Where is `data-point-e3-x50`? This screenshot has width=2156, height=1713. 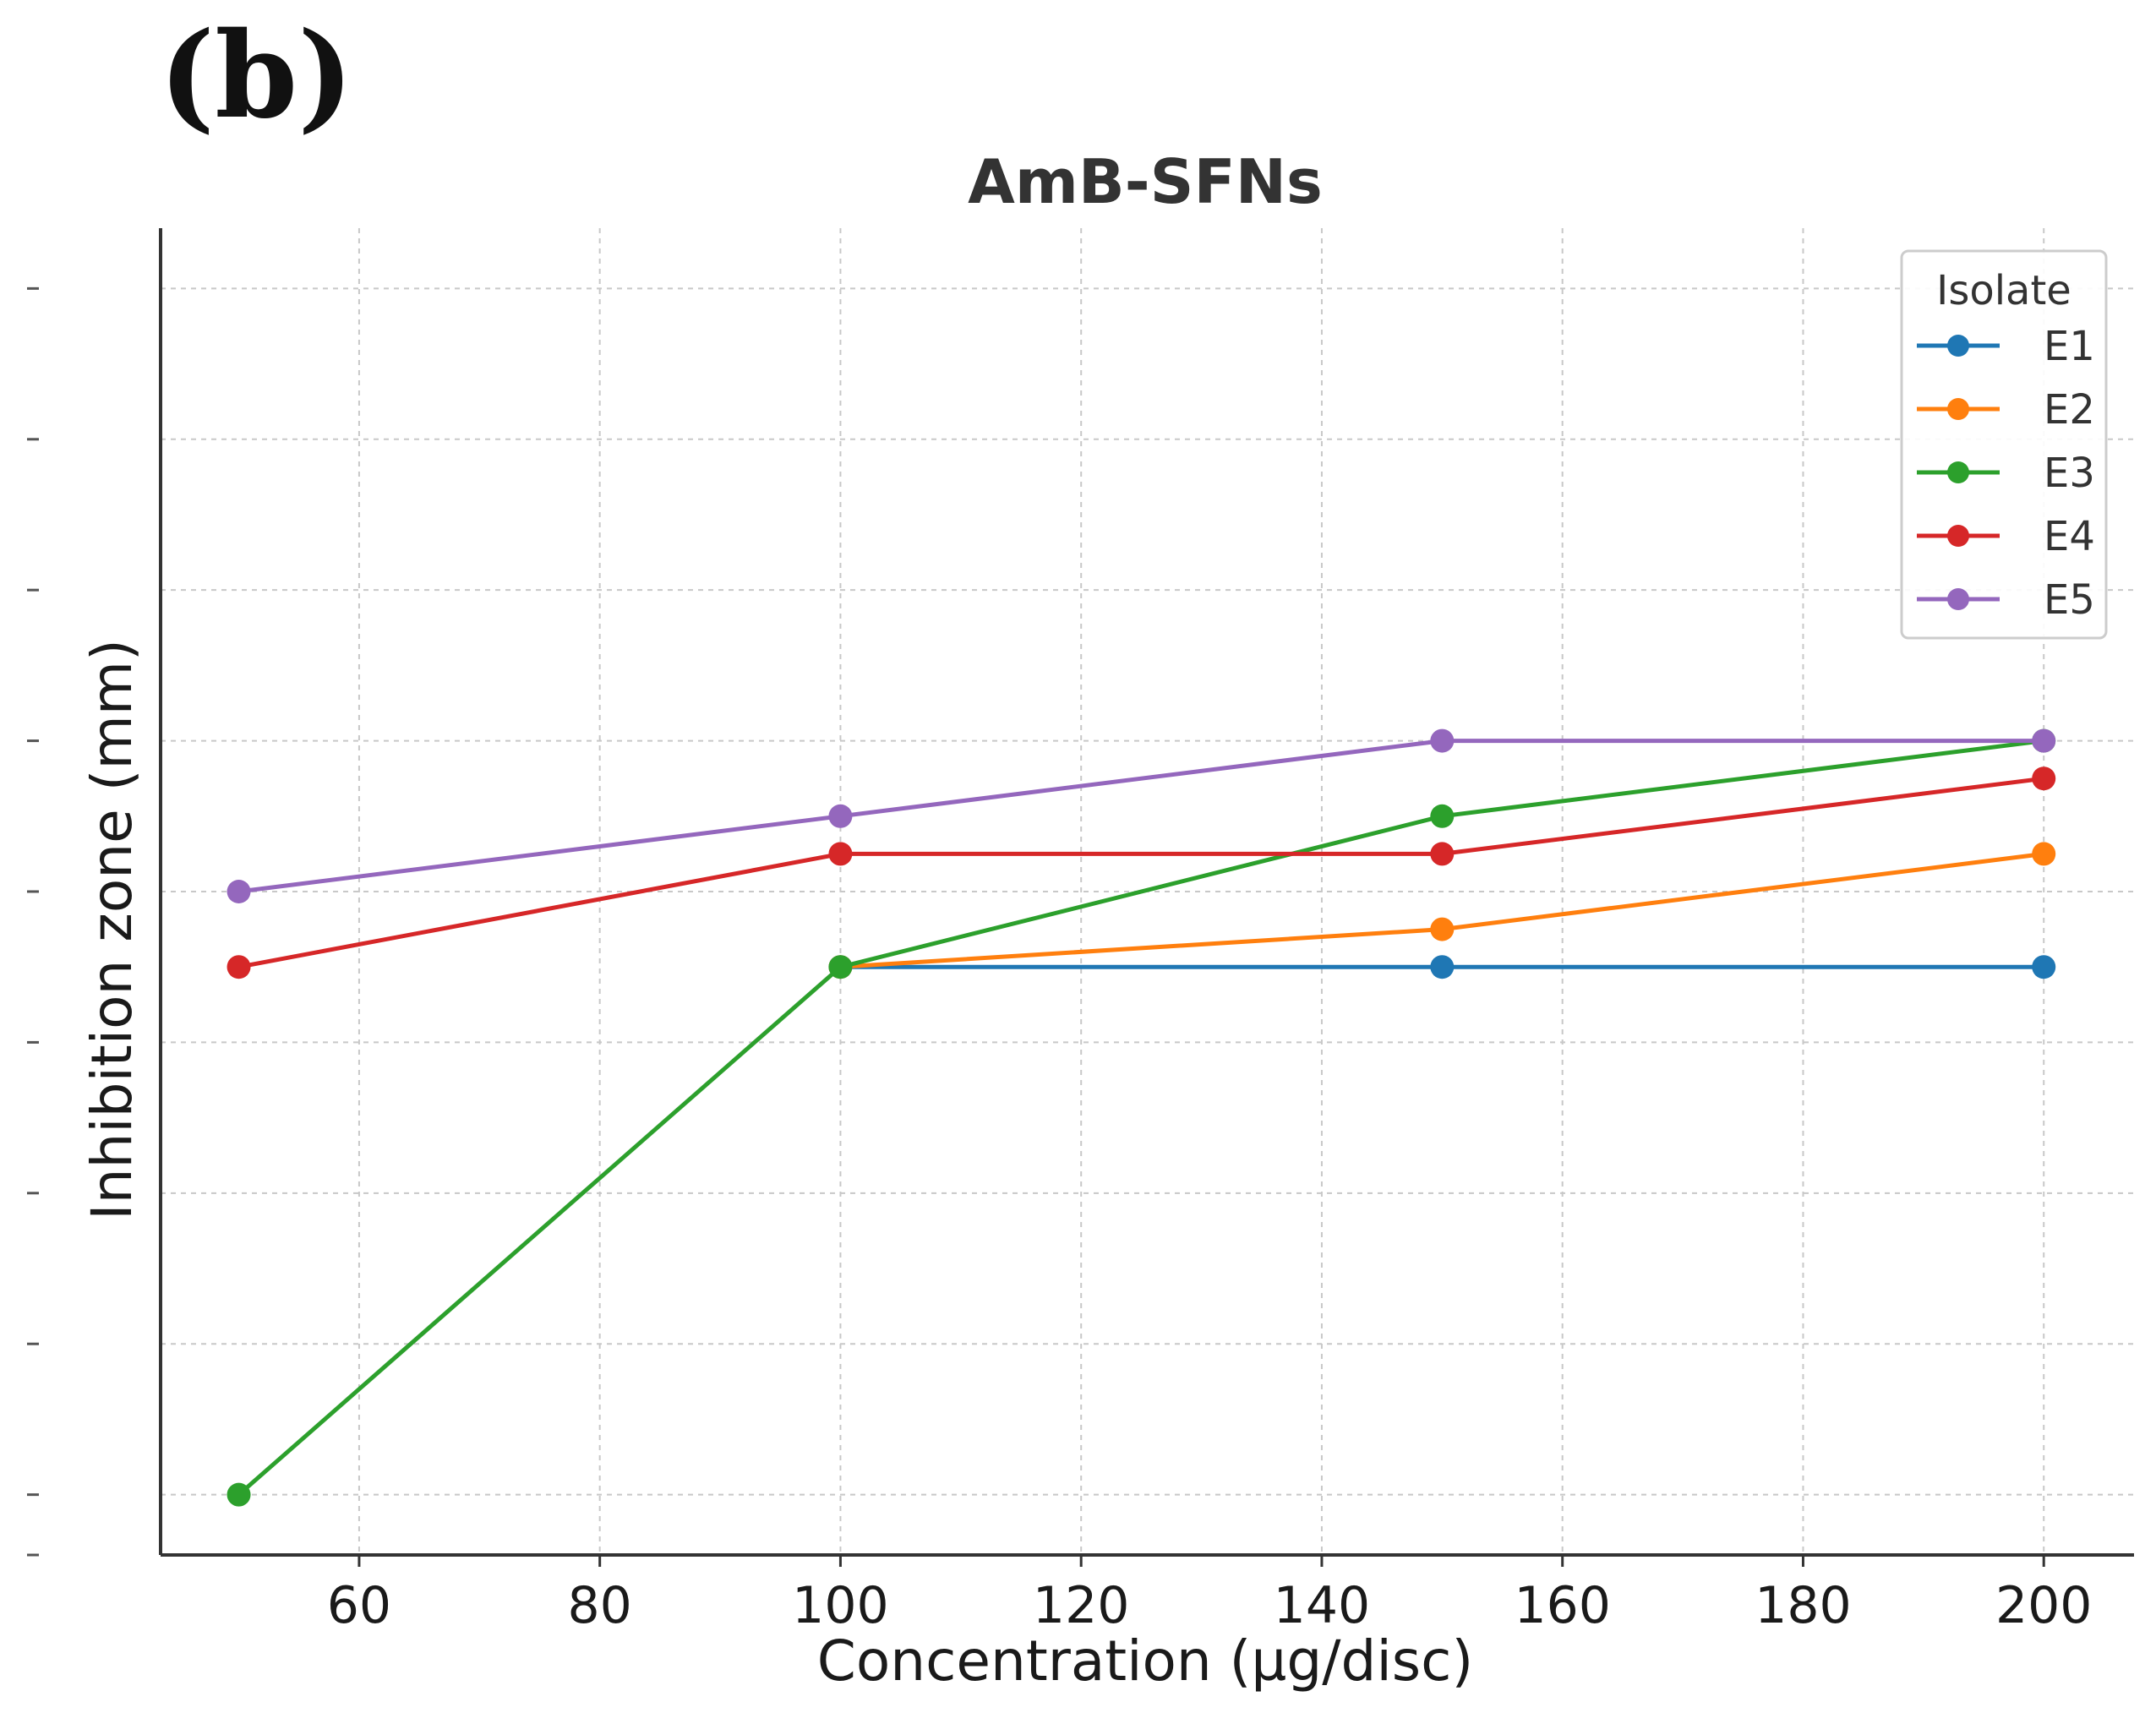
data-point-e3-x50 is located at coordinates (239, 1495).